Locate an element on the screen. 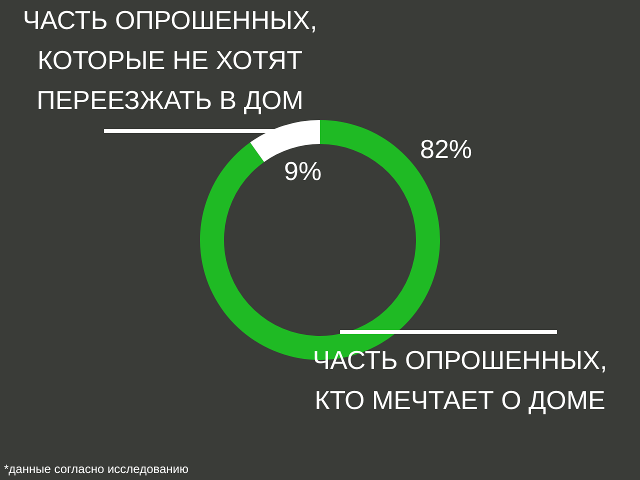 This screenshot has width=640, height=480. data-label: 82% is located at coordinates (446, 149).